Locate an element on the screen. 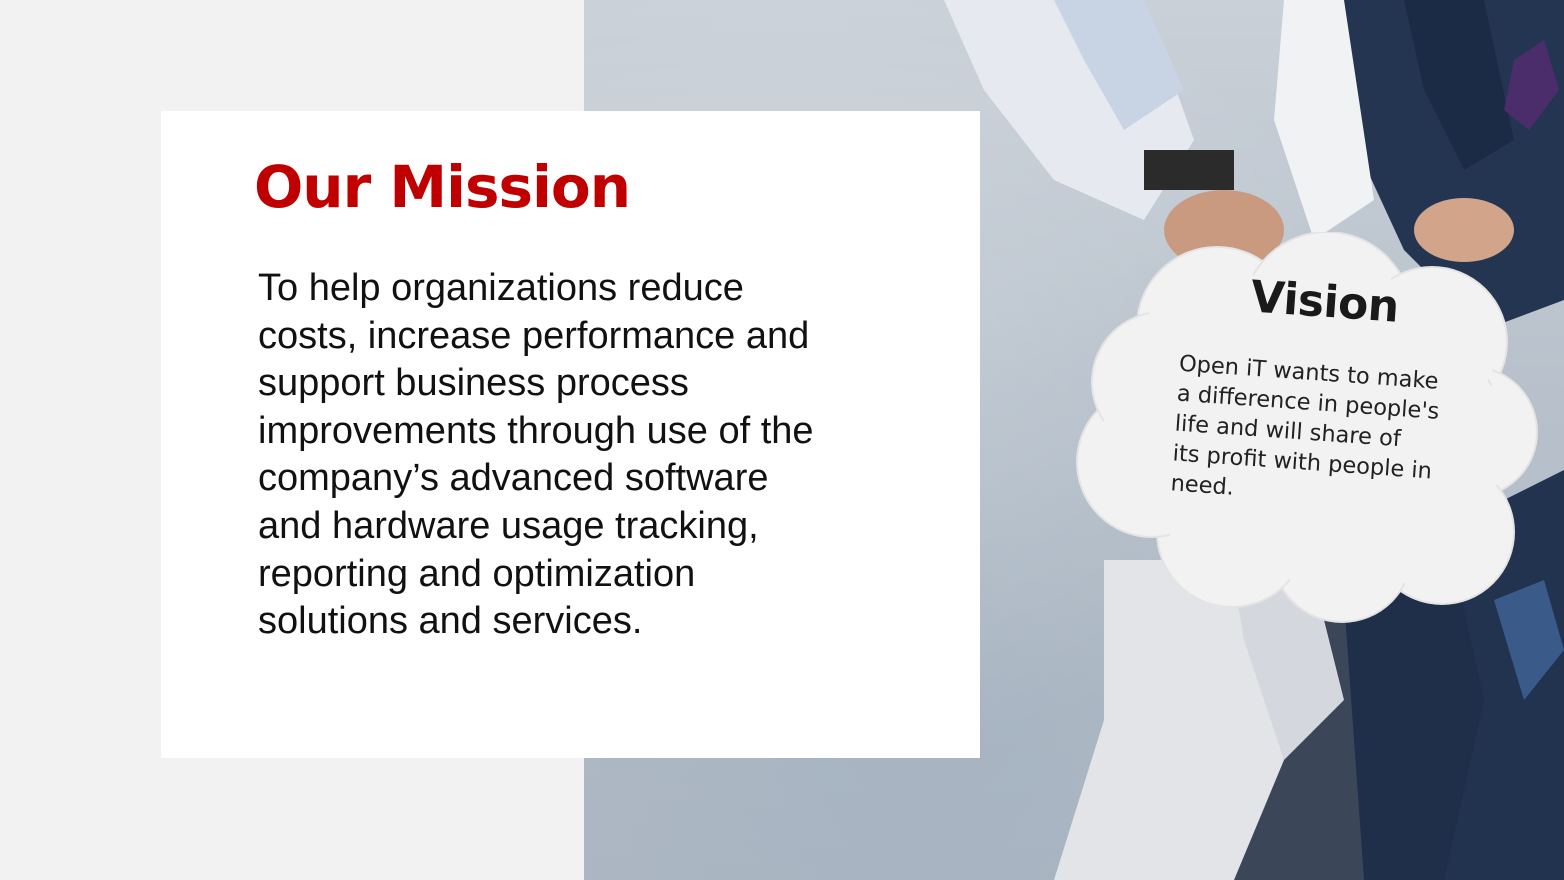 The image size is (1564, 880). cloud-shape-icon is located at coordinates (1307, 427).